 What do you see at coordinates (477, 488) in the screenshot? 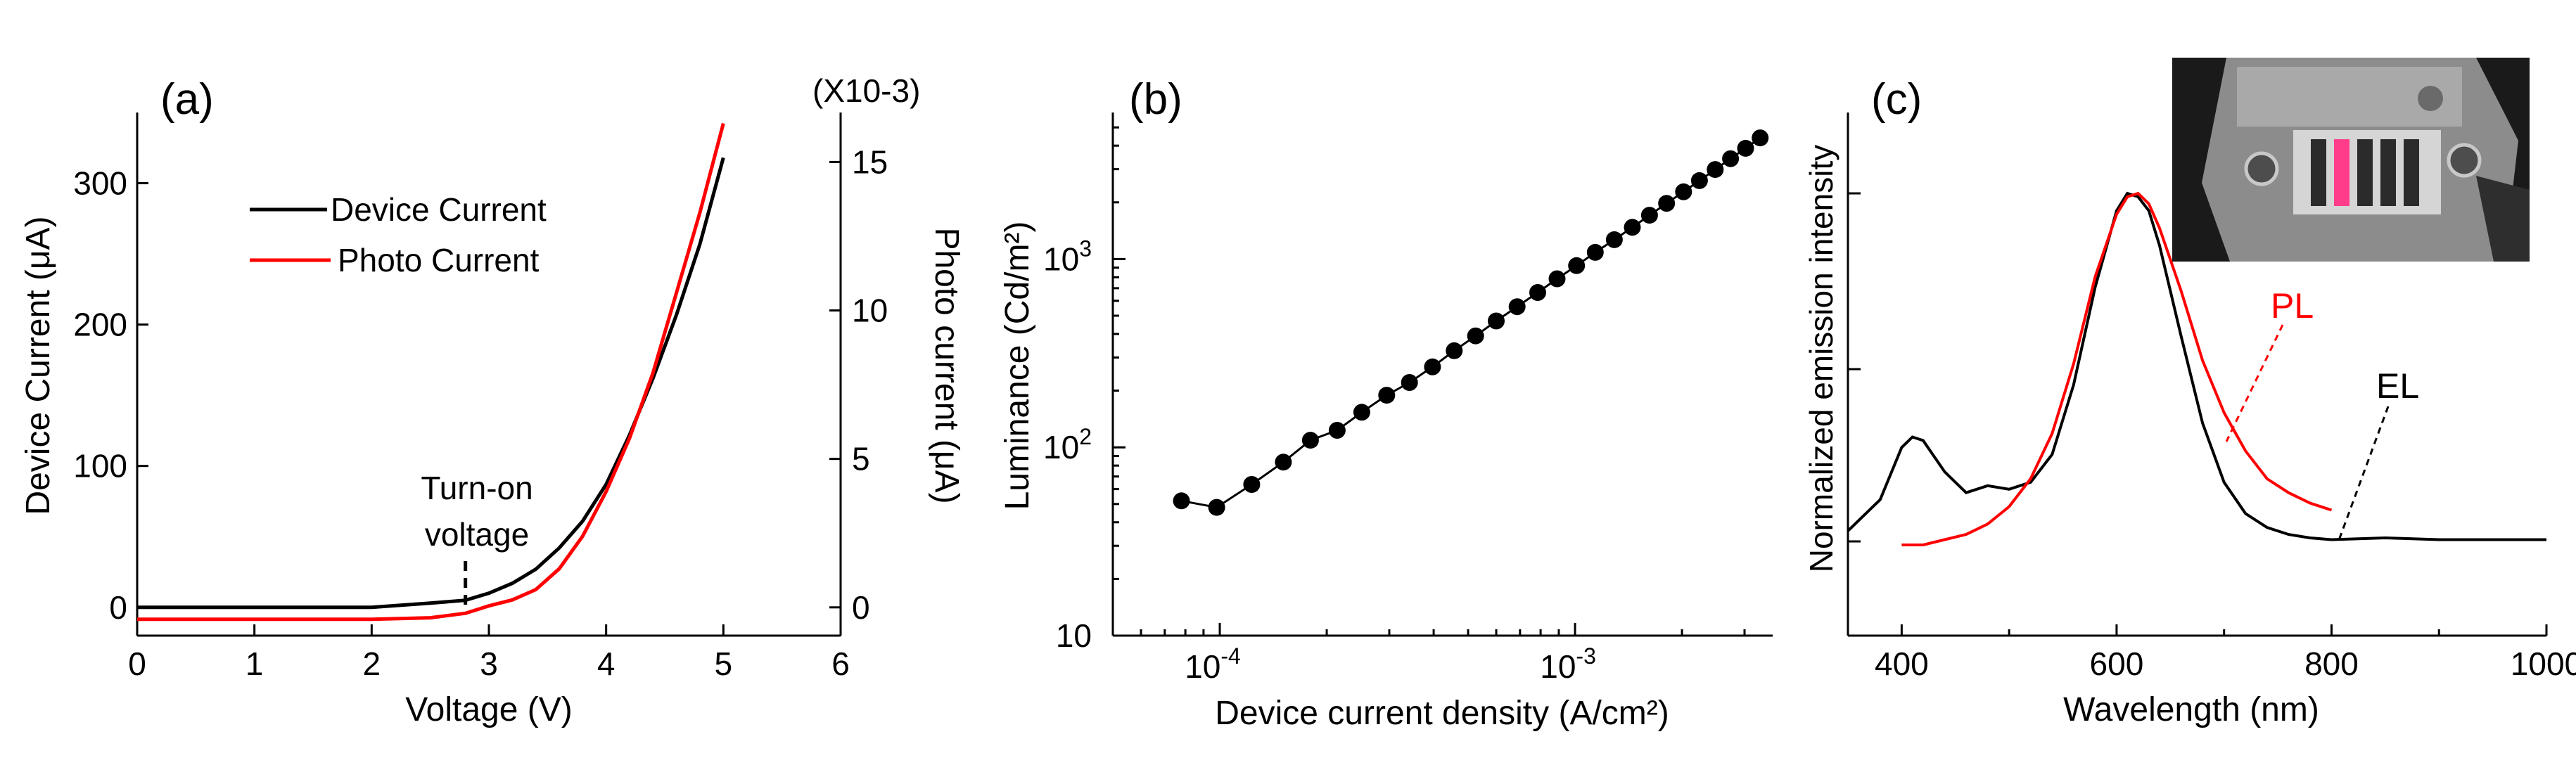
I see `turn-on-text-1: Turn-on` at bounding box center [477, 488].